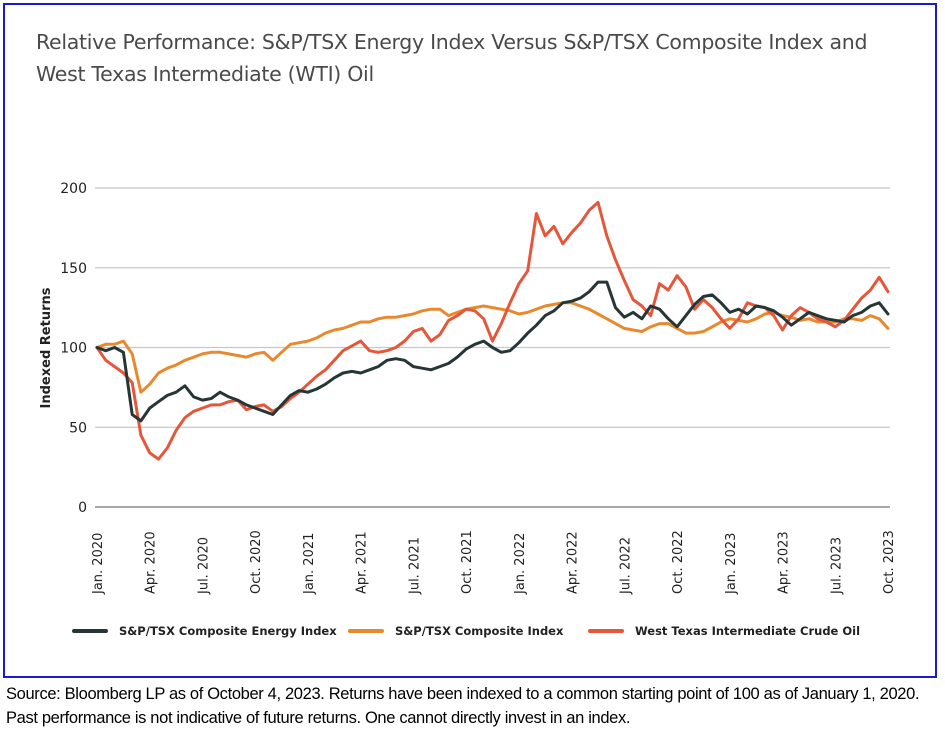 This screenshot has width=945, height=740. What do you see at coordinates (73, 189) in the screenshot?
I see `y-tick-label: 200` at bounding box center [73, 189].